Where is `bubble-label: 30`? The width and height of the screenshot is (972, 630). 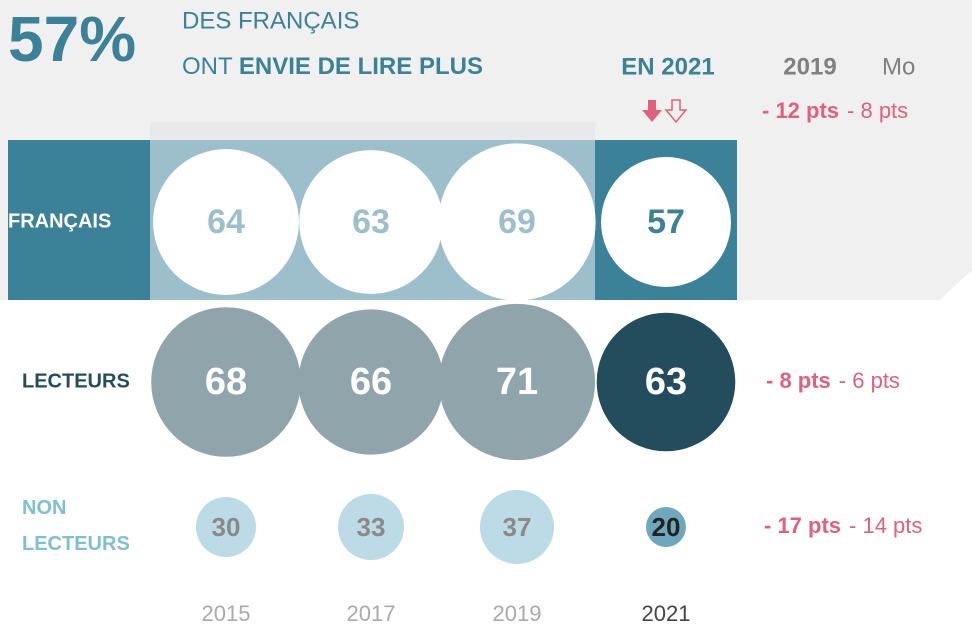
bubble-label: 30 is located at coordinates (226, 527).